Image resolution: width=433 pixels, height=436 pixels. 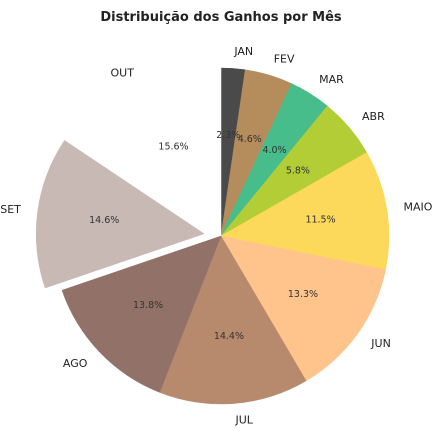 What do you see at coordinates (250, 139) in the screenshot?
I see `percent-label-fev: 4.6%` at bounding box center [250, 139].